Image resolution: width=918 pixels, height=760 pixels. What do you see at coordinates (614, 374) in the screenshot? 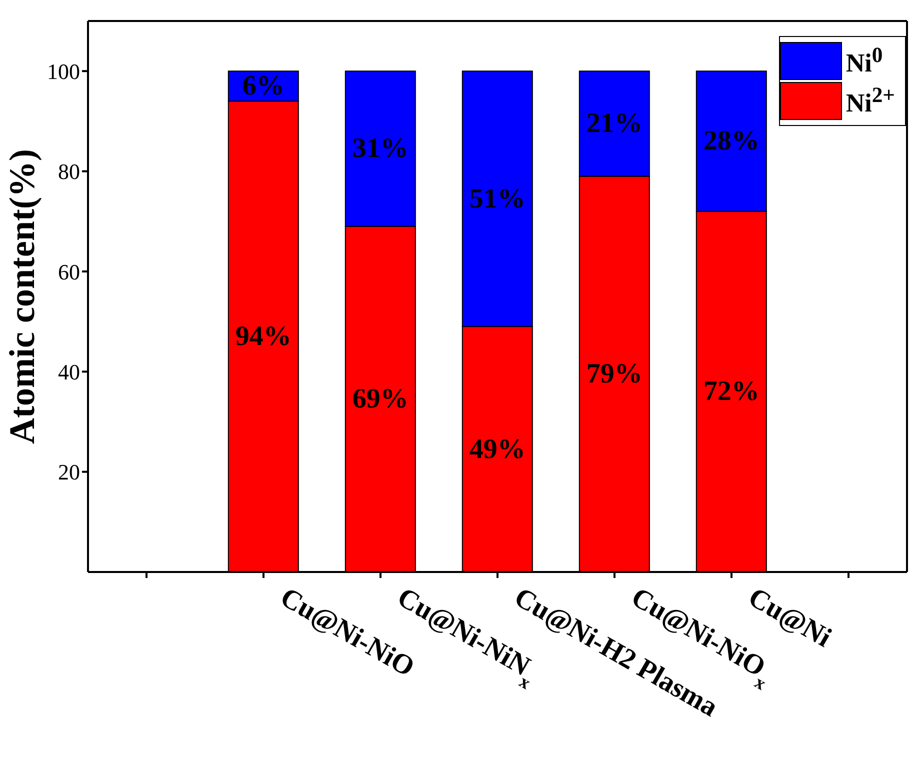
I see `data-label: 79%` at bounding box center [614, 374].